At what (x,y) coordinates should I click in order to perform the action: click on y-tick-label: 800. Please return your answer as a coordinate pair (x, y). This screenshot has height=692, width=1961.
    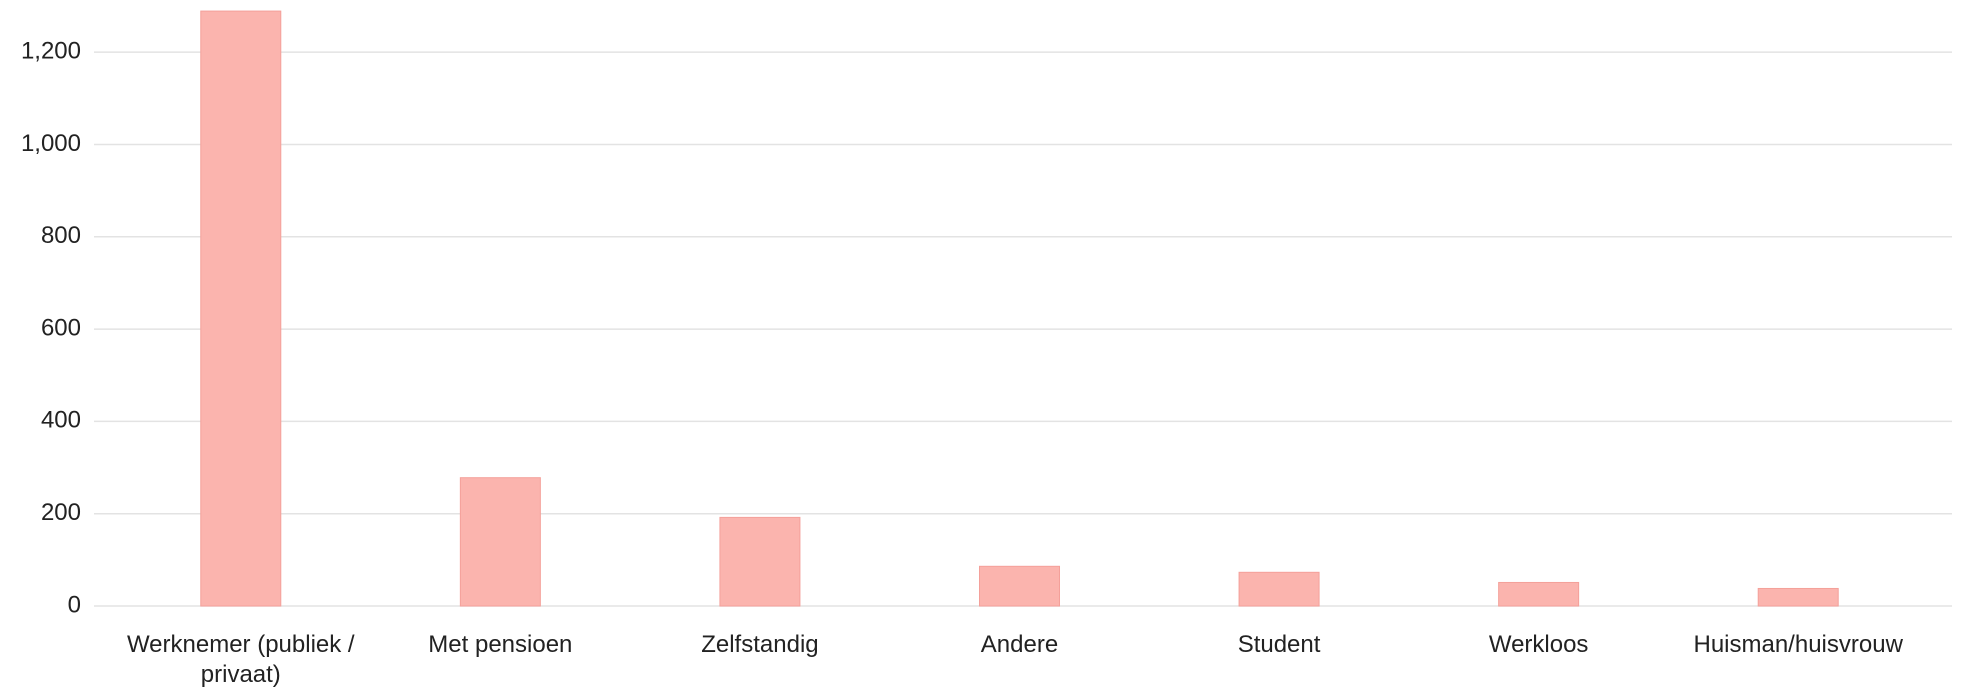
    Looking at the image, I should click on (61, 235).